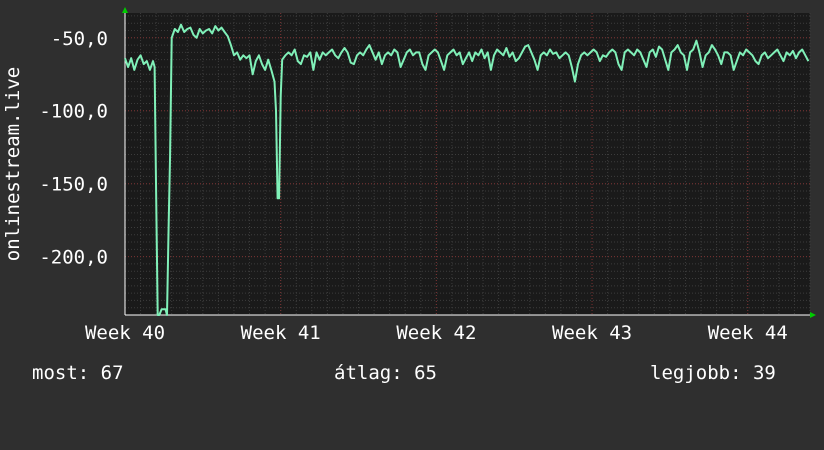 The width and height of the screenshot is (824, 450). I want to click on x-tick-label: Week 44, so click(748, 333).